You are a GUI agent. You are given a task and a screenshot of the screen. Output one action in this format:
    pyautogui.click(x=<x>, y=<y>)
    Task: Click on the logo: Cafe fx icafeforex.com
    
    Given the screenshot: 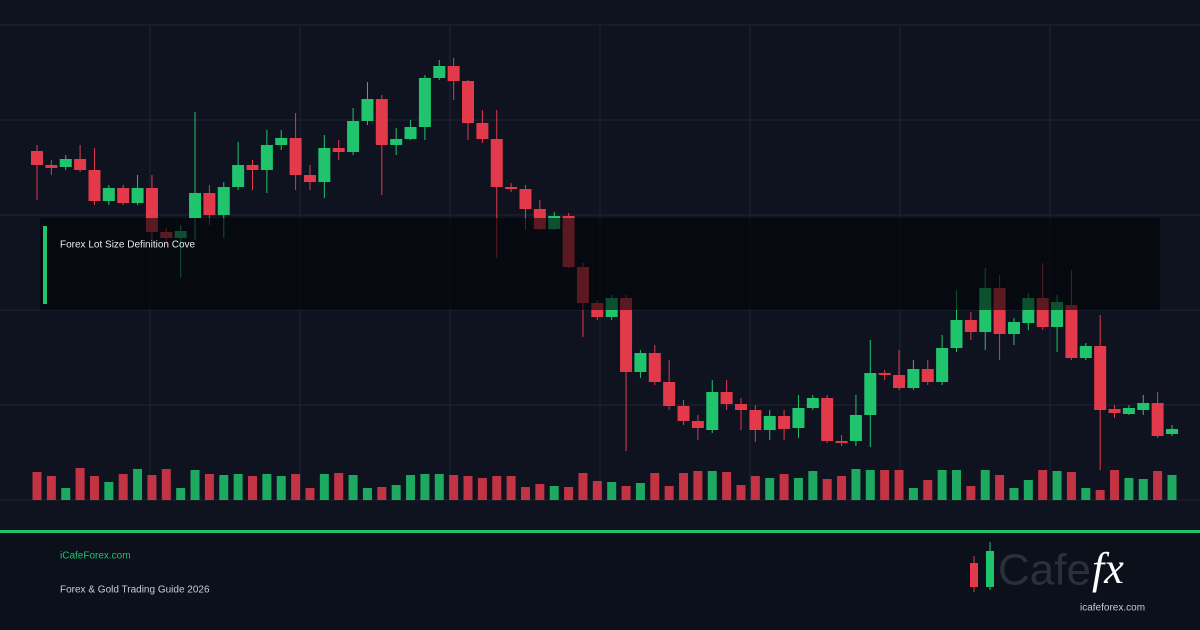 What is the action you would take?
    pyautogui.click(x=1057, y=578)
    